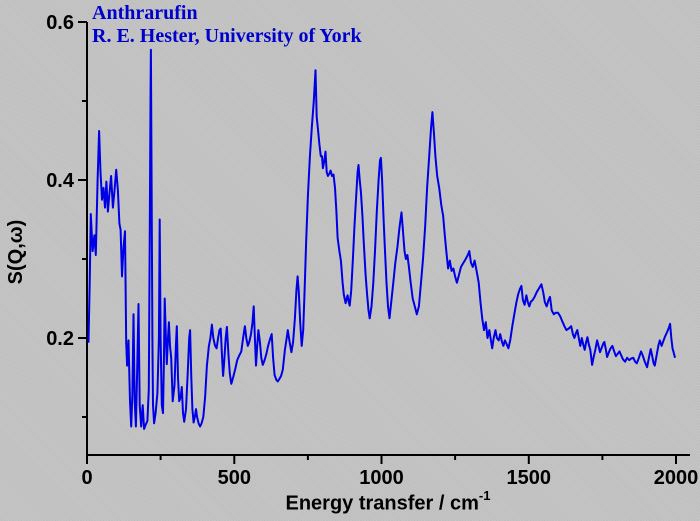  Describe the element at coordinates (60, 181) in the screenshot. I see `y-tick-label: 0.4` at that location.